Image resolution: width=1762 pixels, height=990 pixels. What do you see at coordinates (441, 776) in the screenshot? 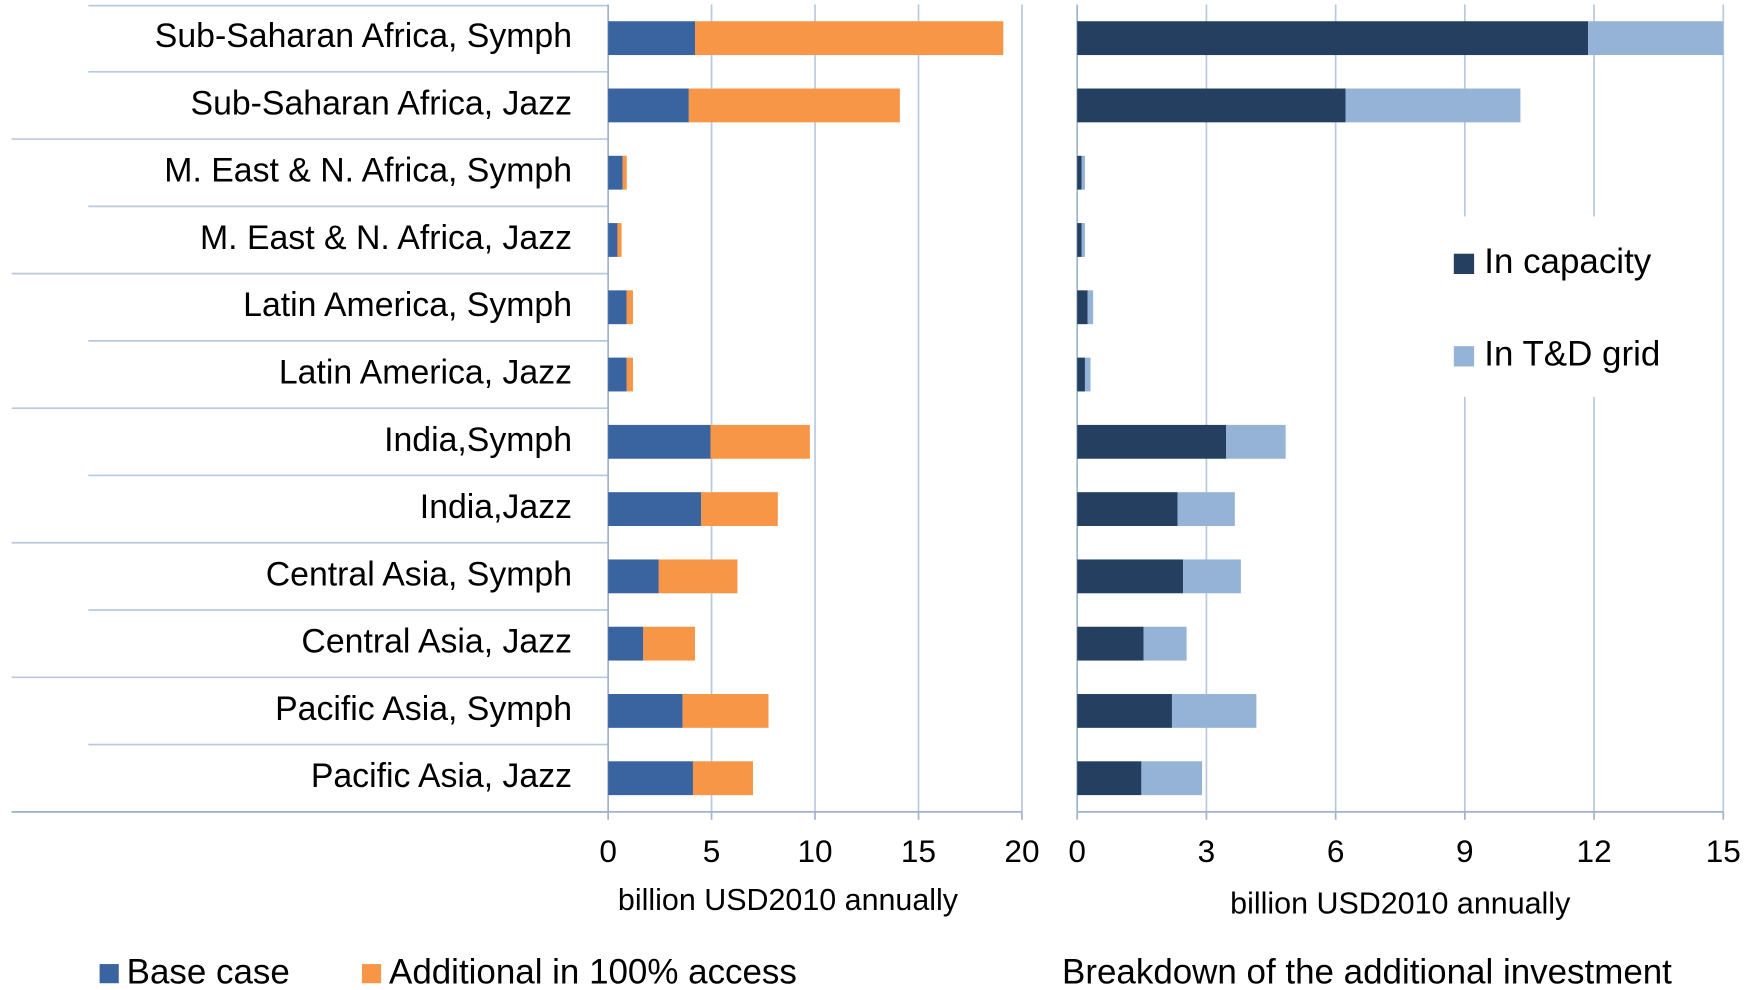
I see `category-label: Pacific Asia, Jazz` at bounding box center [441, 776].